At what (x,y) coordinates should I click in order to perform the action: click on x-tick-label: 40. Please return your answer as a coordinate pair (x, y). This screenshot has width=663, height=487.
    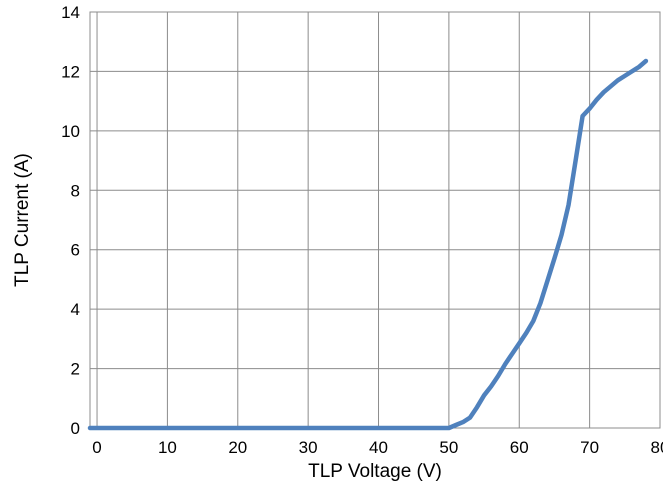
    Looking at the image, I should click on (378, 447).